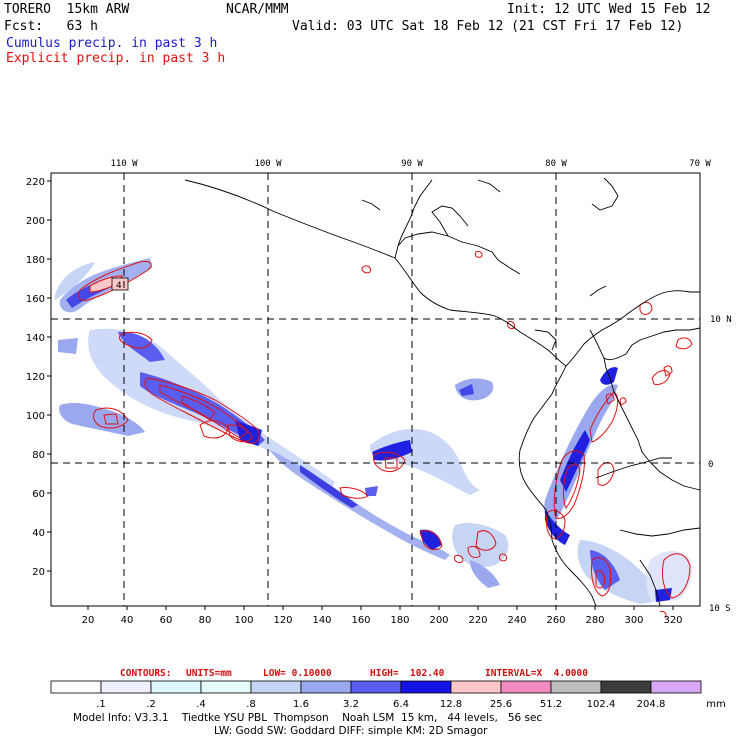 The width and height of the screenshot is (740, 740). Describe the element at coordinates (716, 704) in the screenshot. I see `colorbar-unit: mm` at that location.